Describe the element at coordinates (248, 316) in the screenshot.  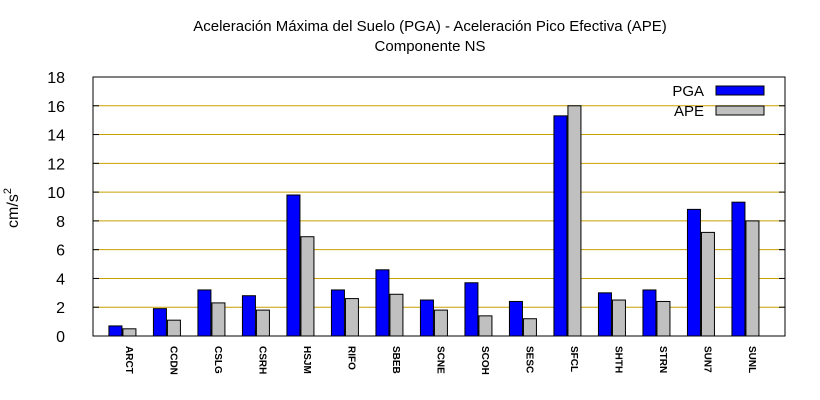
I see `bar-pga-csrh` at that location.